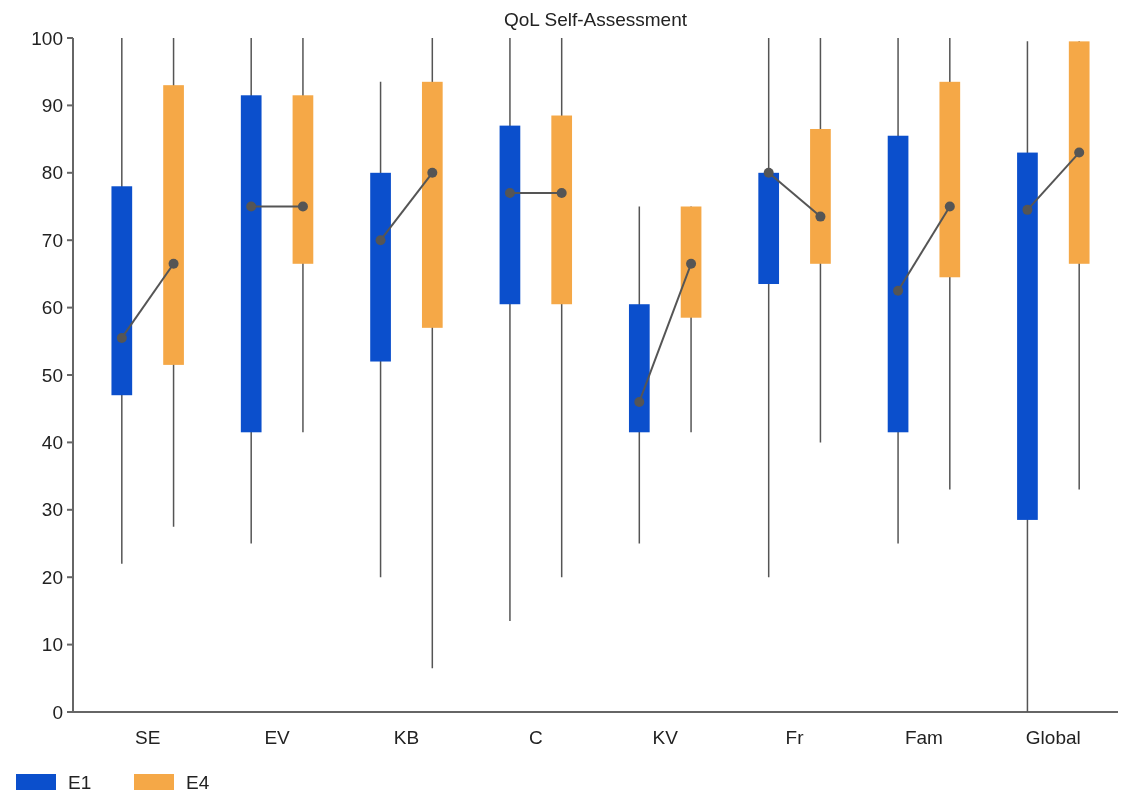  Describe the element at coordinates (52, 375) in the screenshot. I see `y-tick-label: 50` at that location.